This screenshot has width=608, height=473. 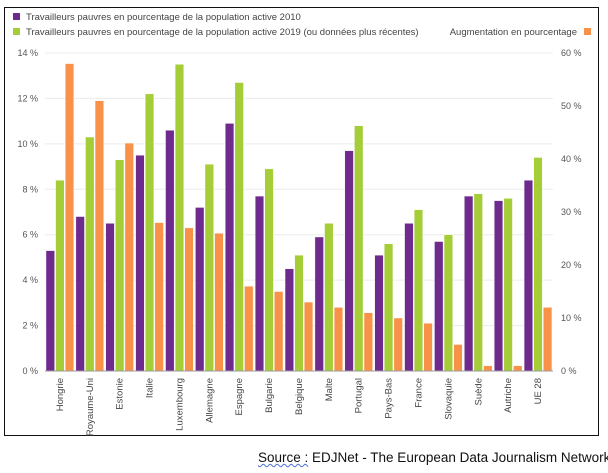 What do you see at coordinates (571, 212) in the screenshot?
I see `right-axis-tick: 30 %` at bounding box center [571, 212].